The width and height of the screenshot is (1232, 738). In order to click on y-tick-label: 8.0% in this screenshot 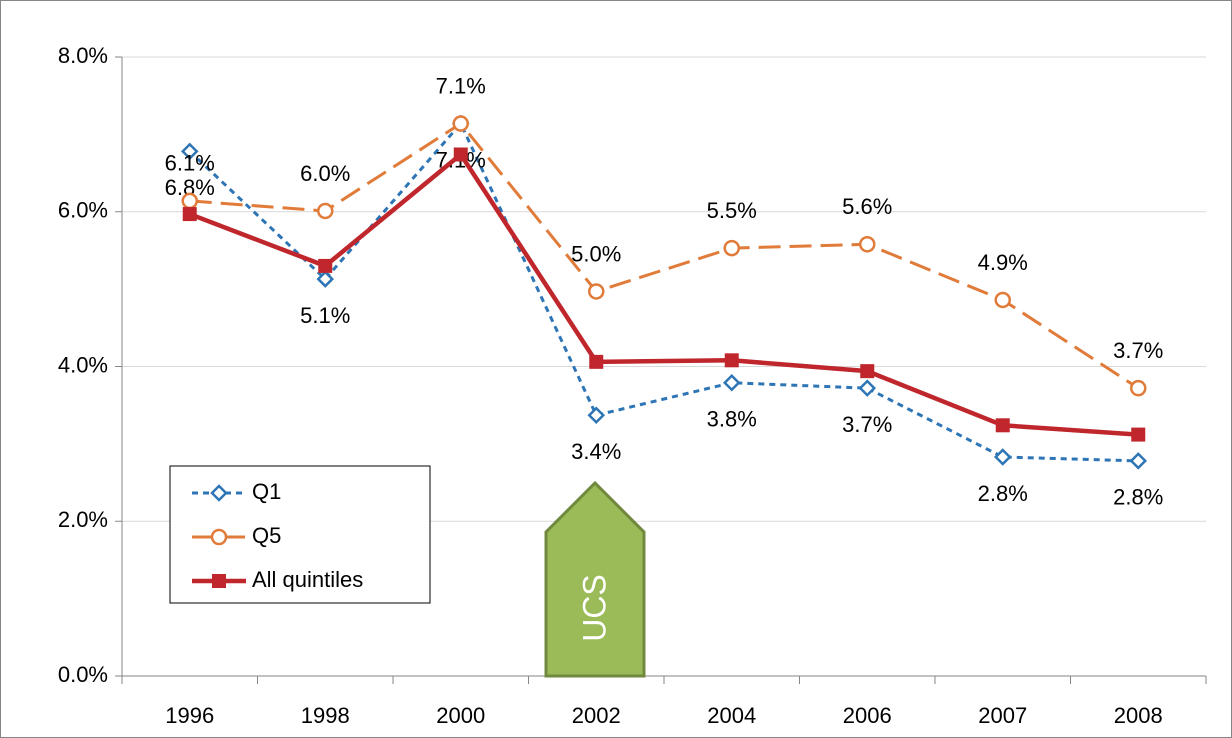, I will do `click(83, 55)`.